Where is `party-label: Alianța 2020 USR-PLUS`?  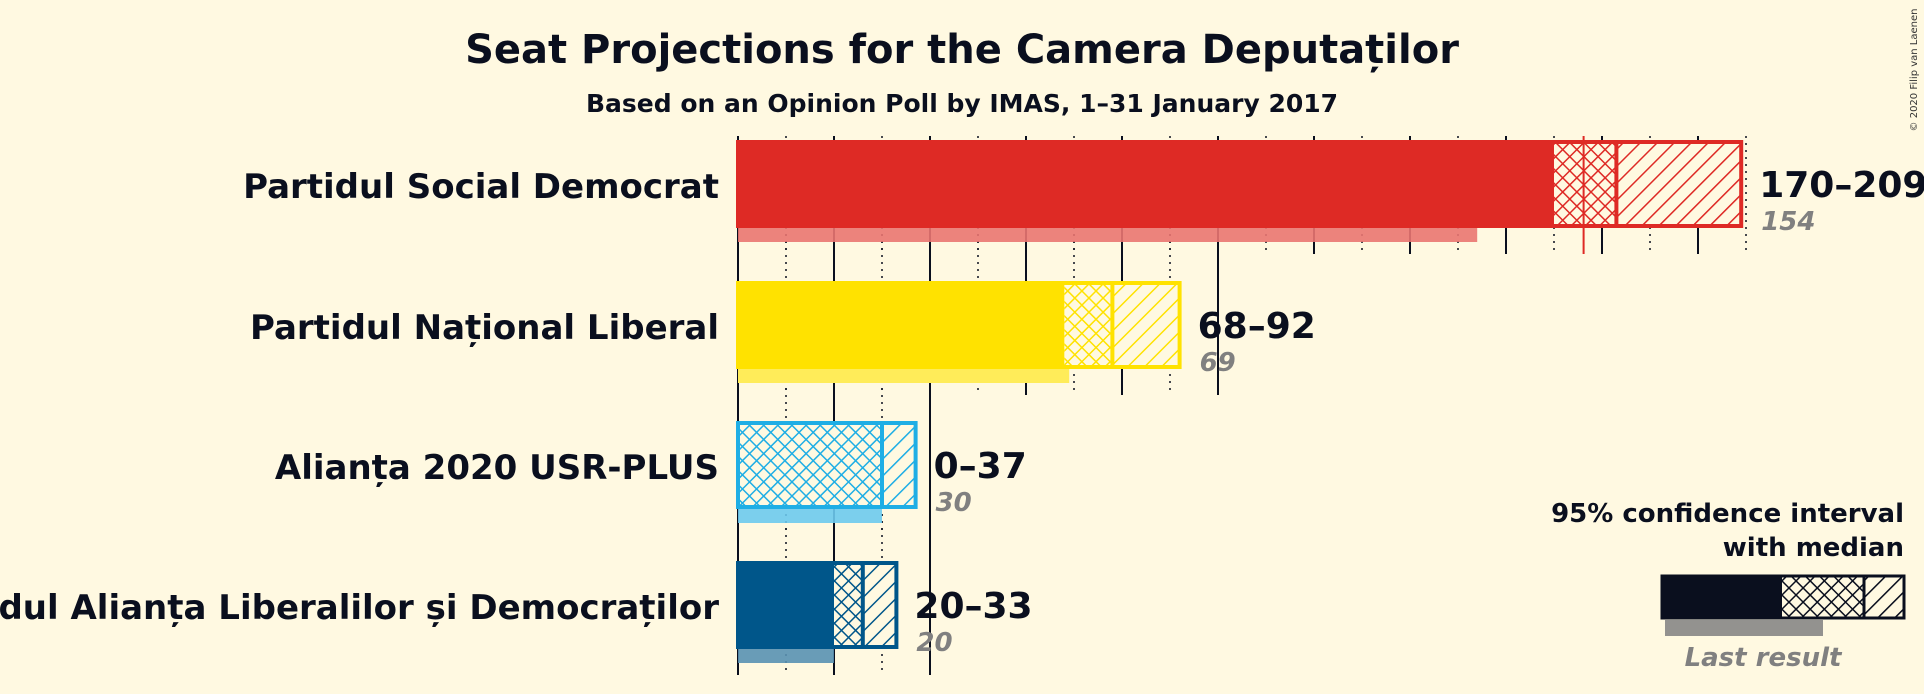
party-label: Alianța 2020 USR-PLUS is located at coordinates (497, 468).